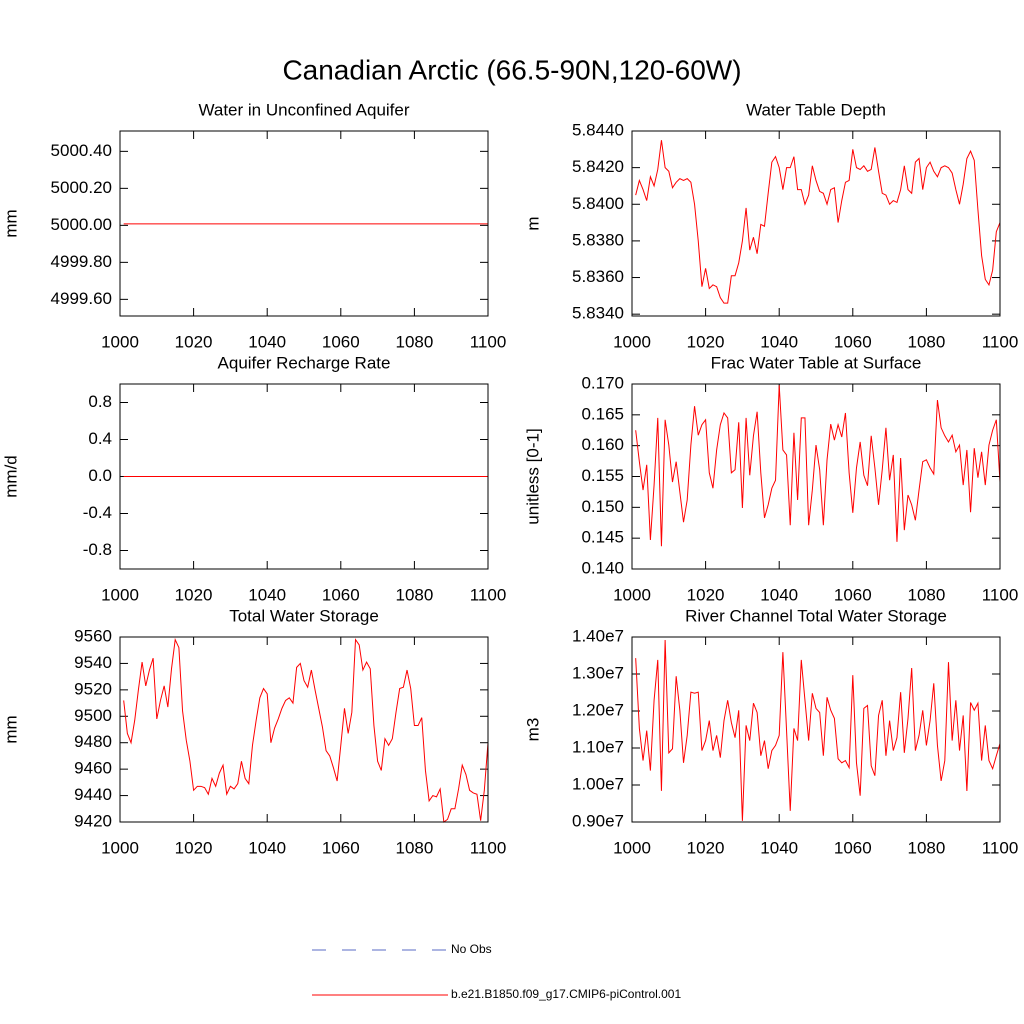 The height and width of the screenshot is (1024, 1024). Describe the element at coordinates (532, 476) in the screenshot. I see `y-axis-label: unitless [0-1]` at that location.